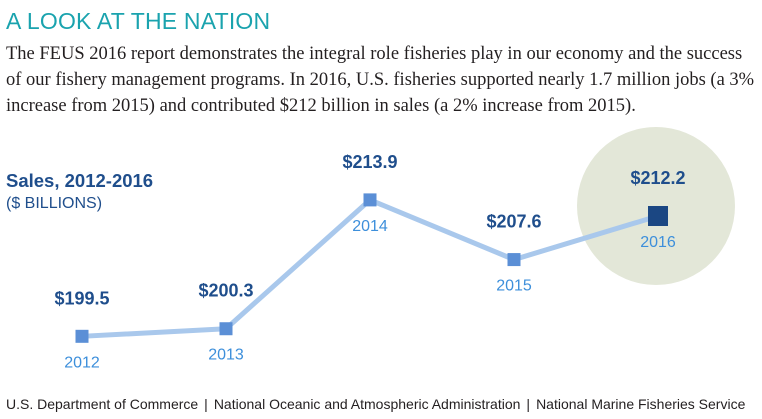 The image size is (762, 419). What do you see at coordinates (658, 216) in the screenshot?
I see `data-point-2016` at bounding box center [658, 216].